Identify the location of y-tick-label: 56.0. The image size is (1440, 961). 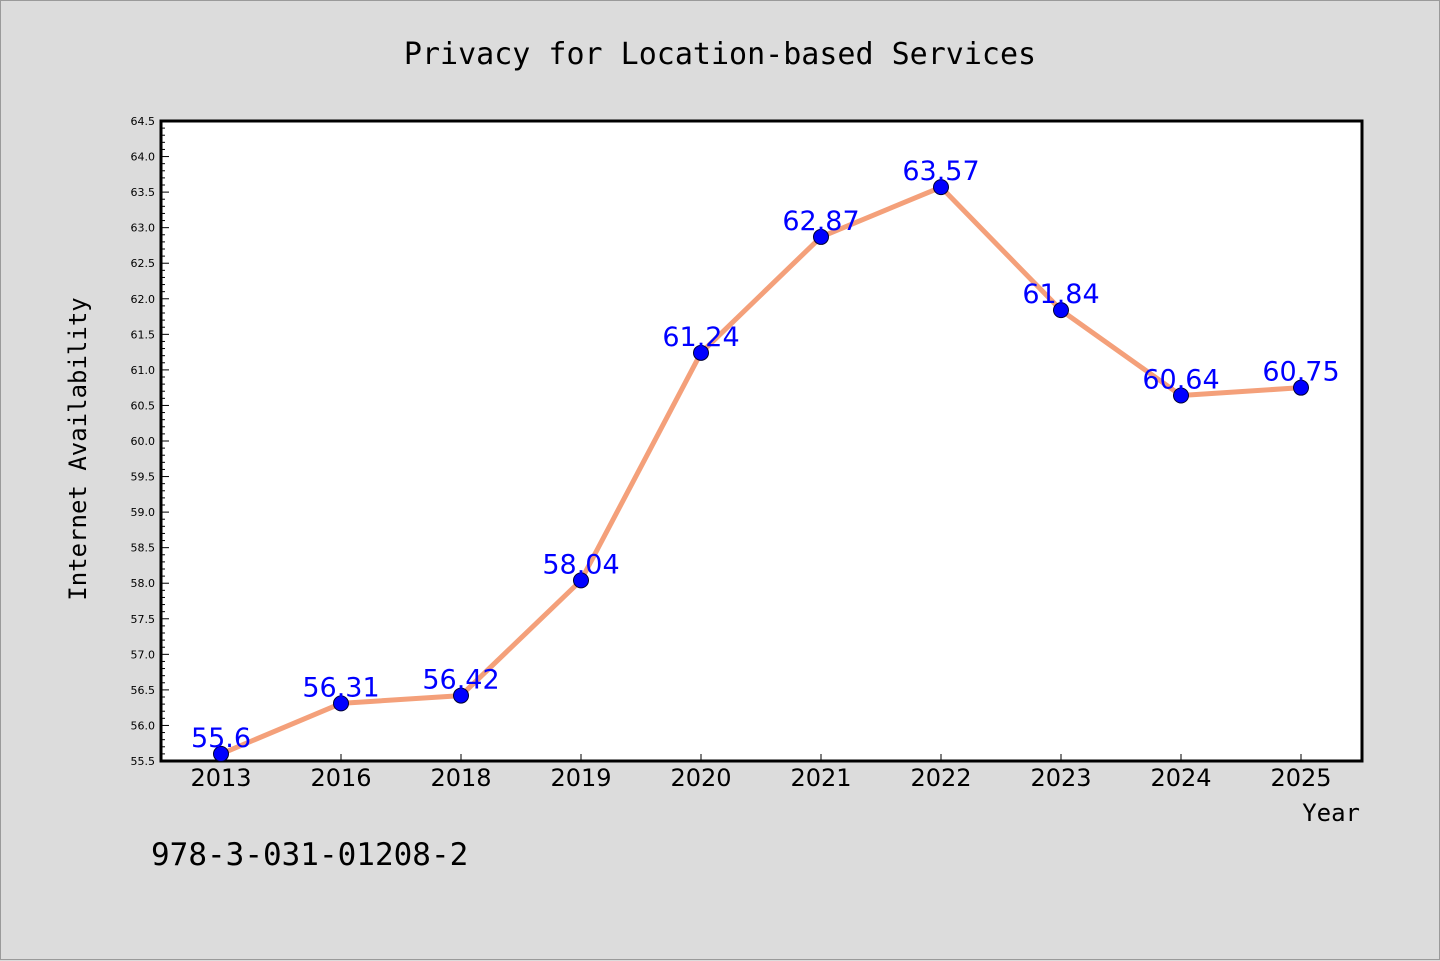
(143, 725).